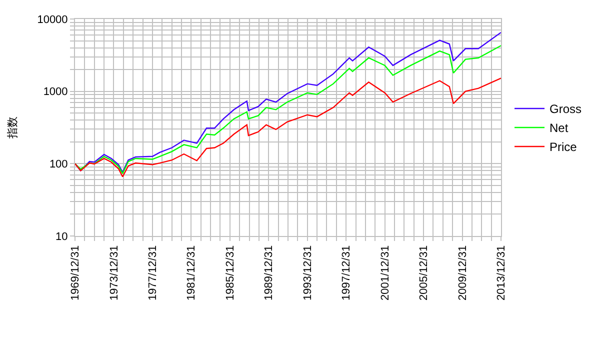 Image resolution: width=600 pixels, height=337 pixels. Describe the element at coordinates (55, 92) in the screenshot. I see `y-tick-label: 1000` at that location.